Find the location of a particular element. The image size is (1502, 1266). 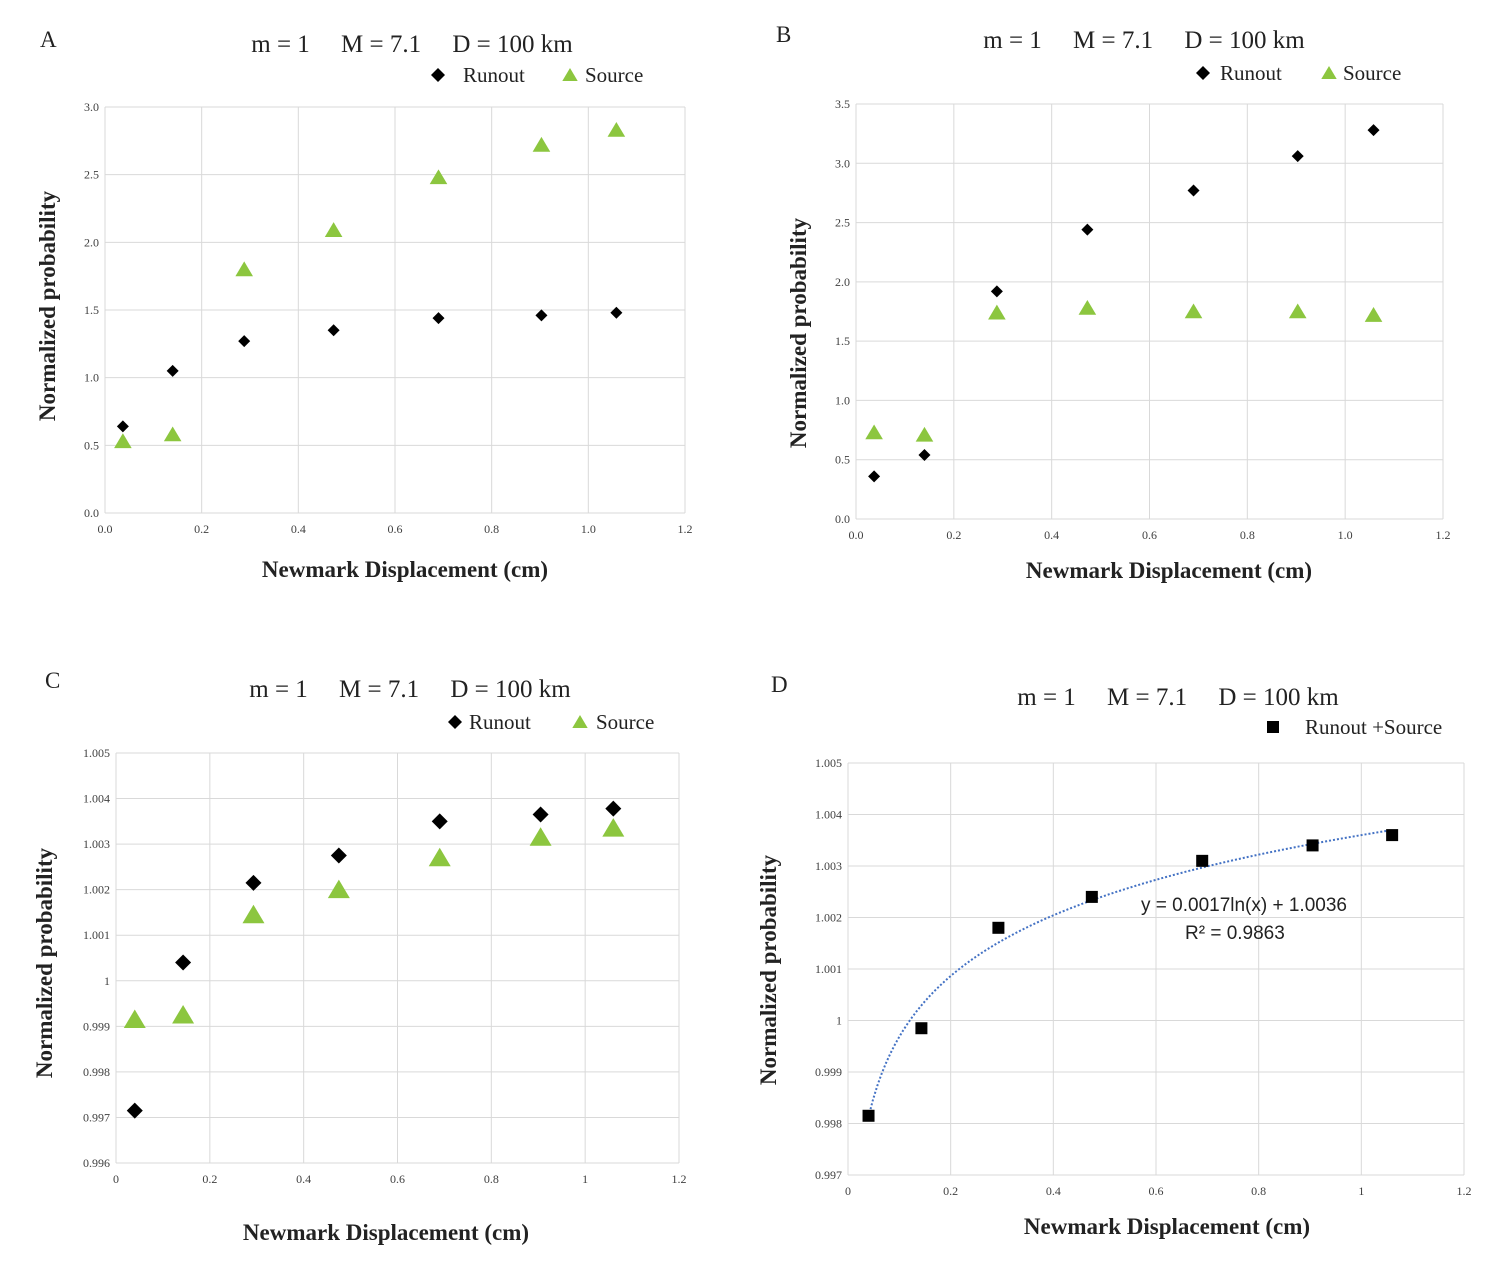

y-tick-label: 0.999 is located at coordinates (96, 1026).